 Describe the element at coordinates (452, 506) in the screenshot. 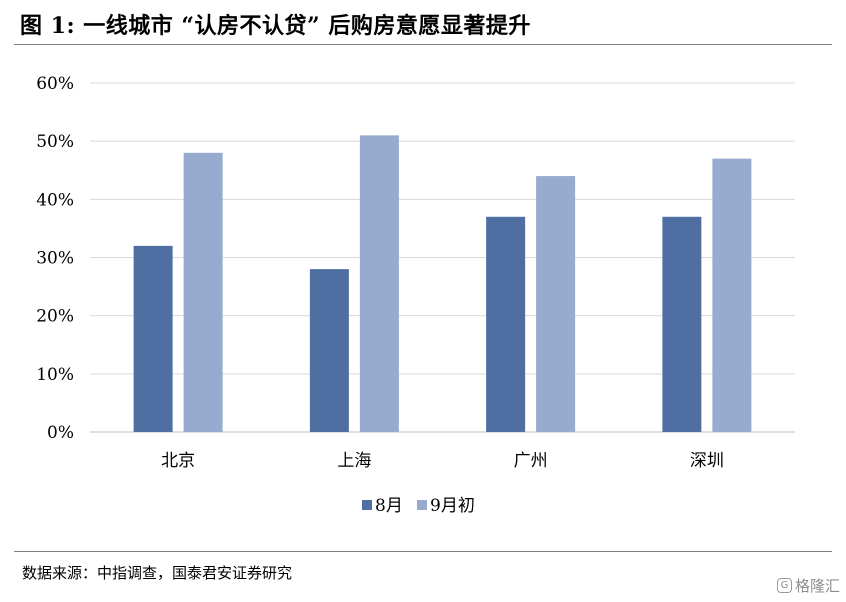

I see `legend-label: 9月初` at that location.